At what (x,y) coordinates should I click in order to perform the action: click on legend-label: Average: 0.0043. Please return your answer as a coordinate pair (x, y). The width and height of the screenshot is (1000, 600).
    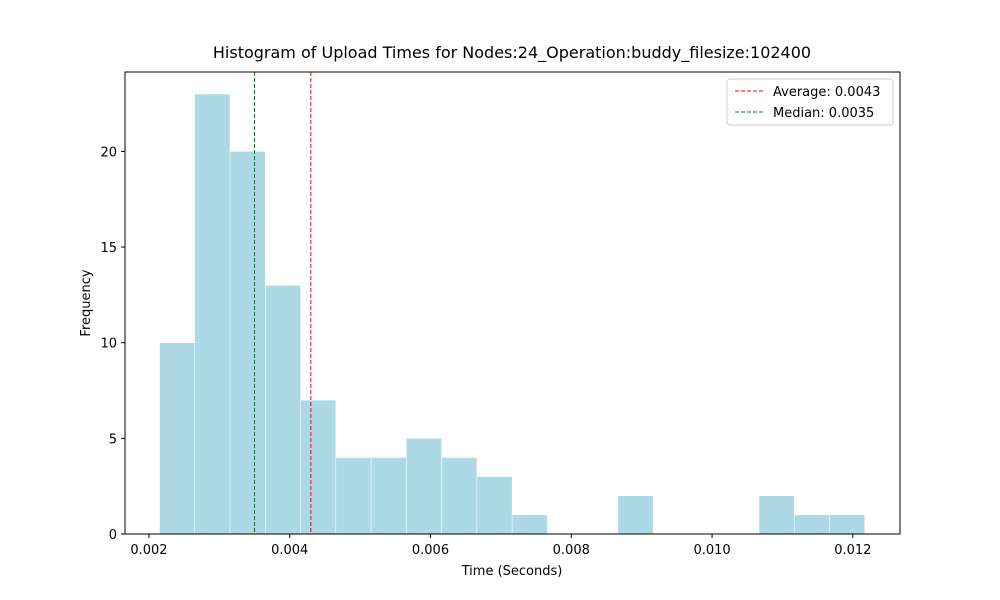
    Looking at the image, I should click on (826, 92).